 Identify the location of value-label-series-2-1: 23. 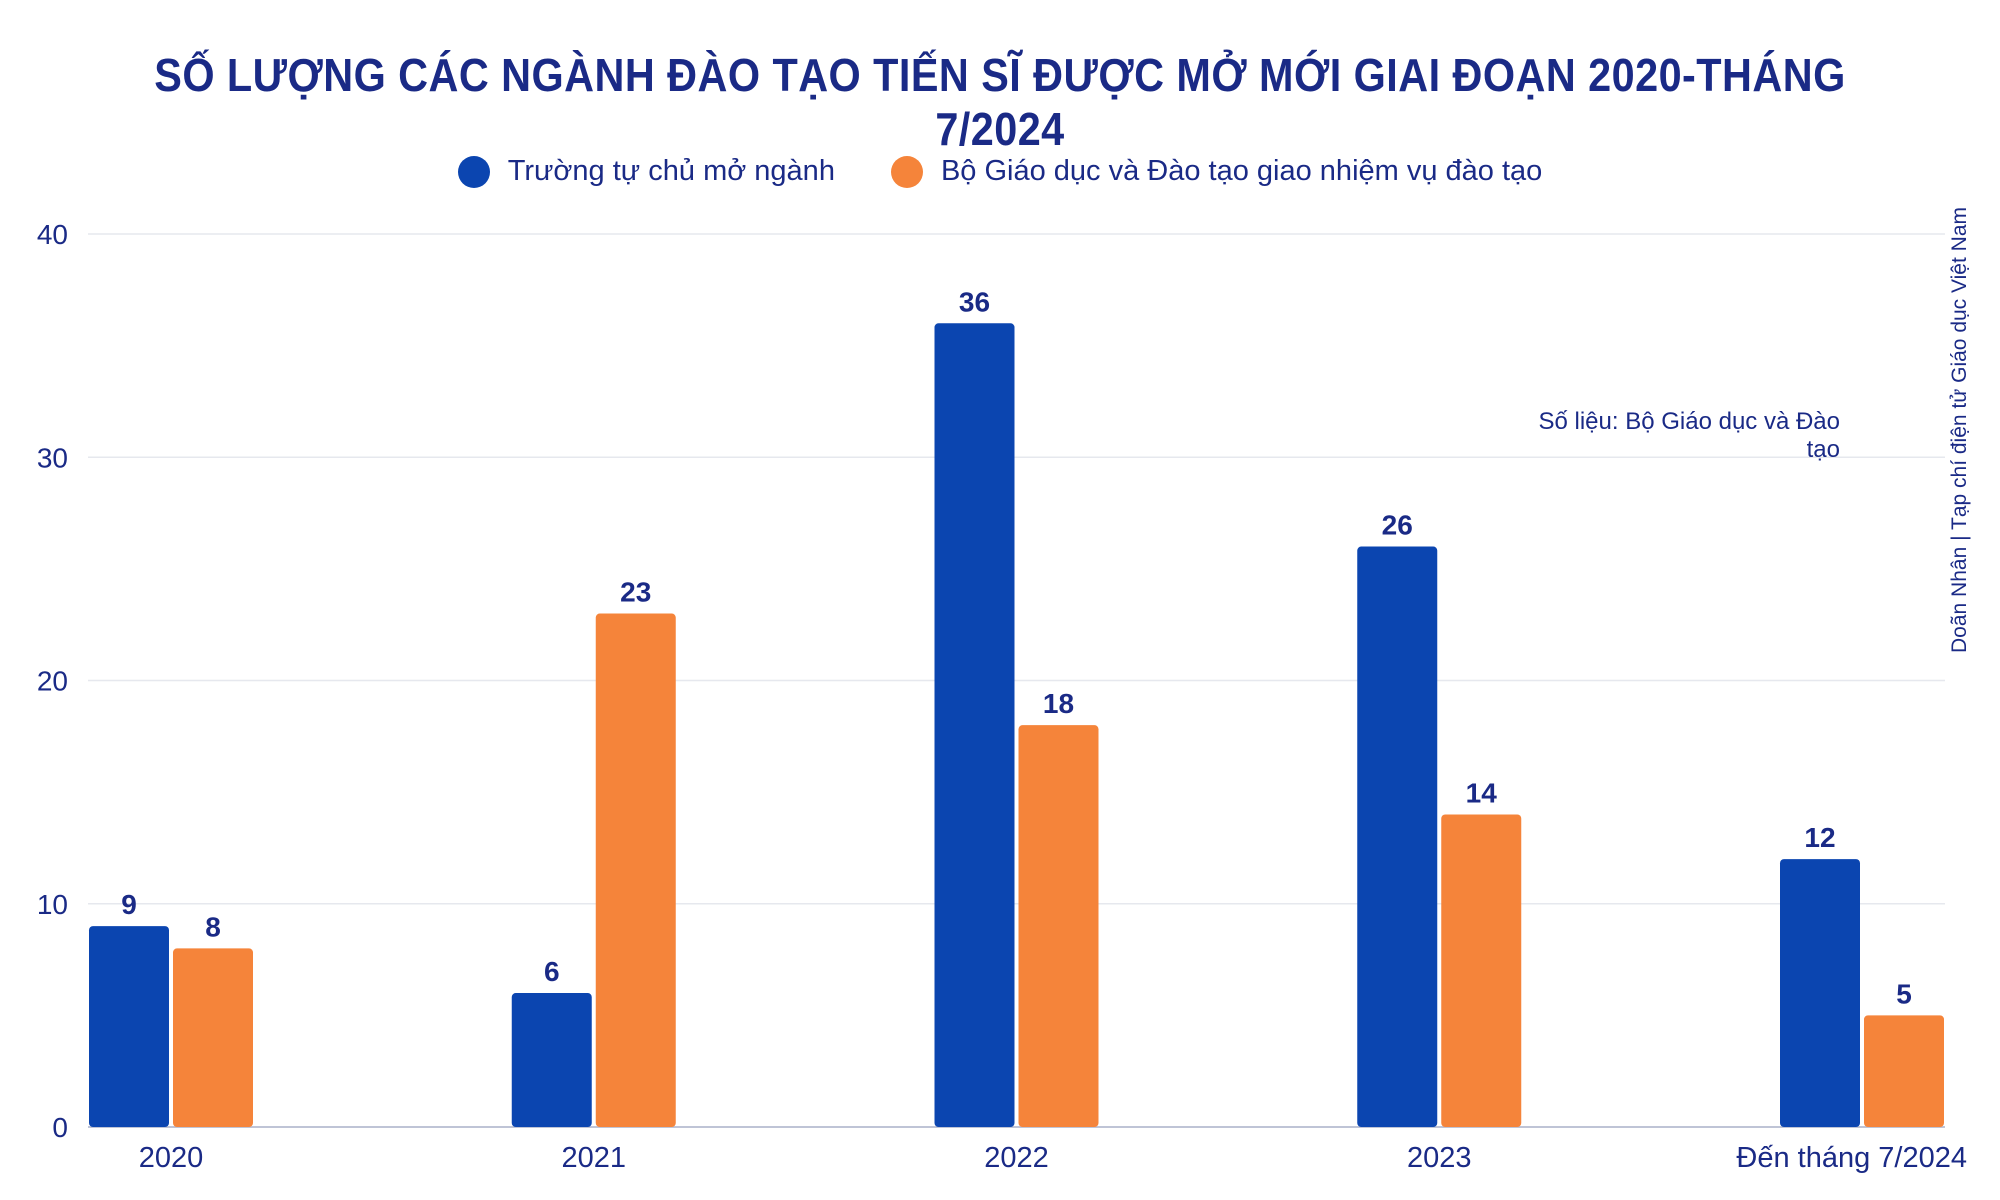
(635, 592).